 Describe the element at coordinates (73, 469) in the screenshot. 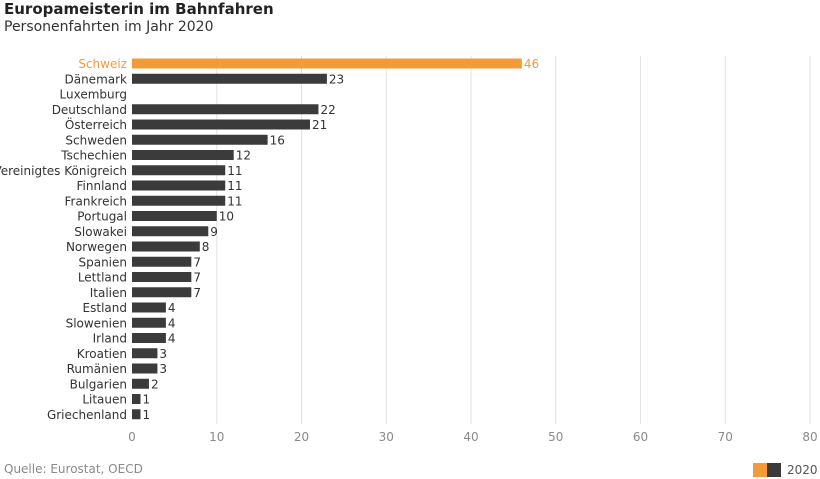

I see `source-note: Quelle: Eurostat, OECD` at that location.